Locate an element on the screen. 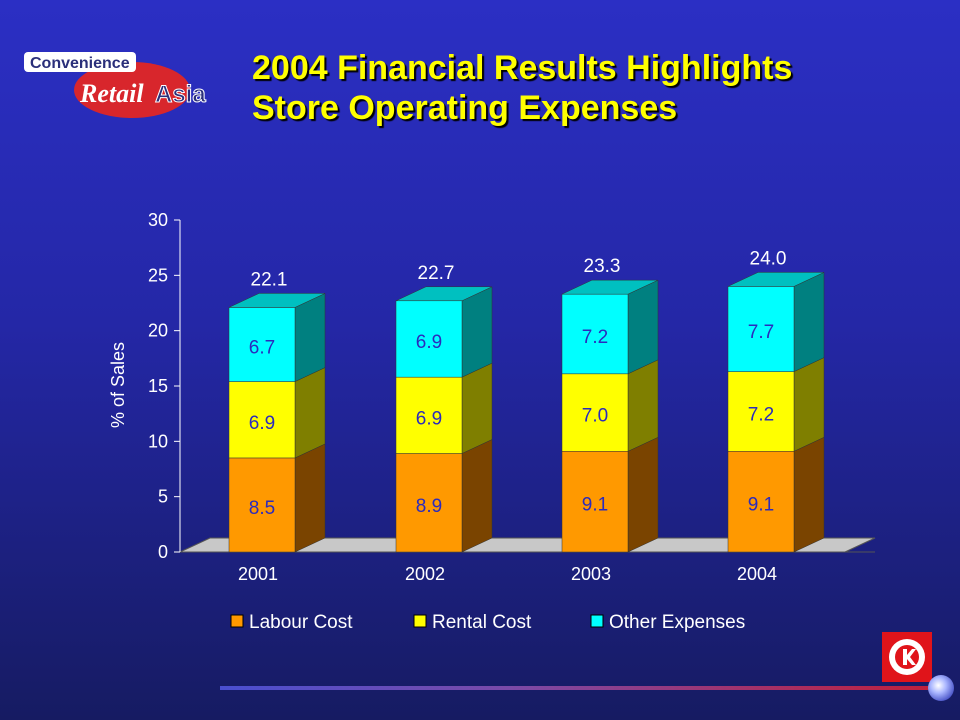 The height and width of the screenshot is (720, 960). logo-ellipse is located at coordinates (132, 90).